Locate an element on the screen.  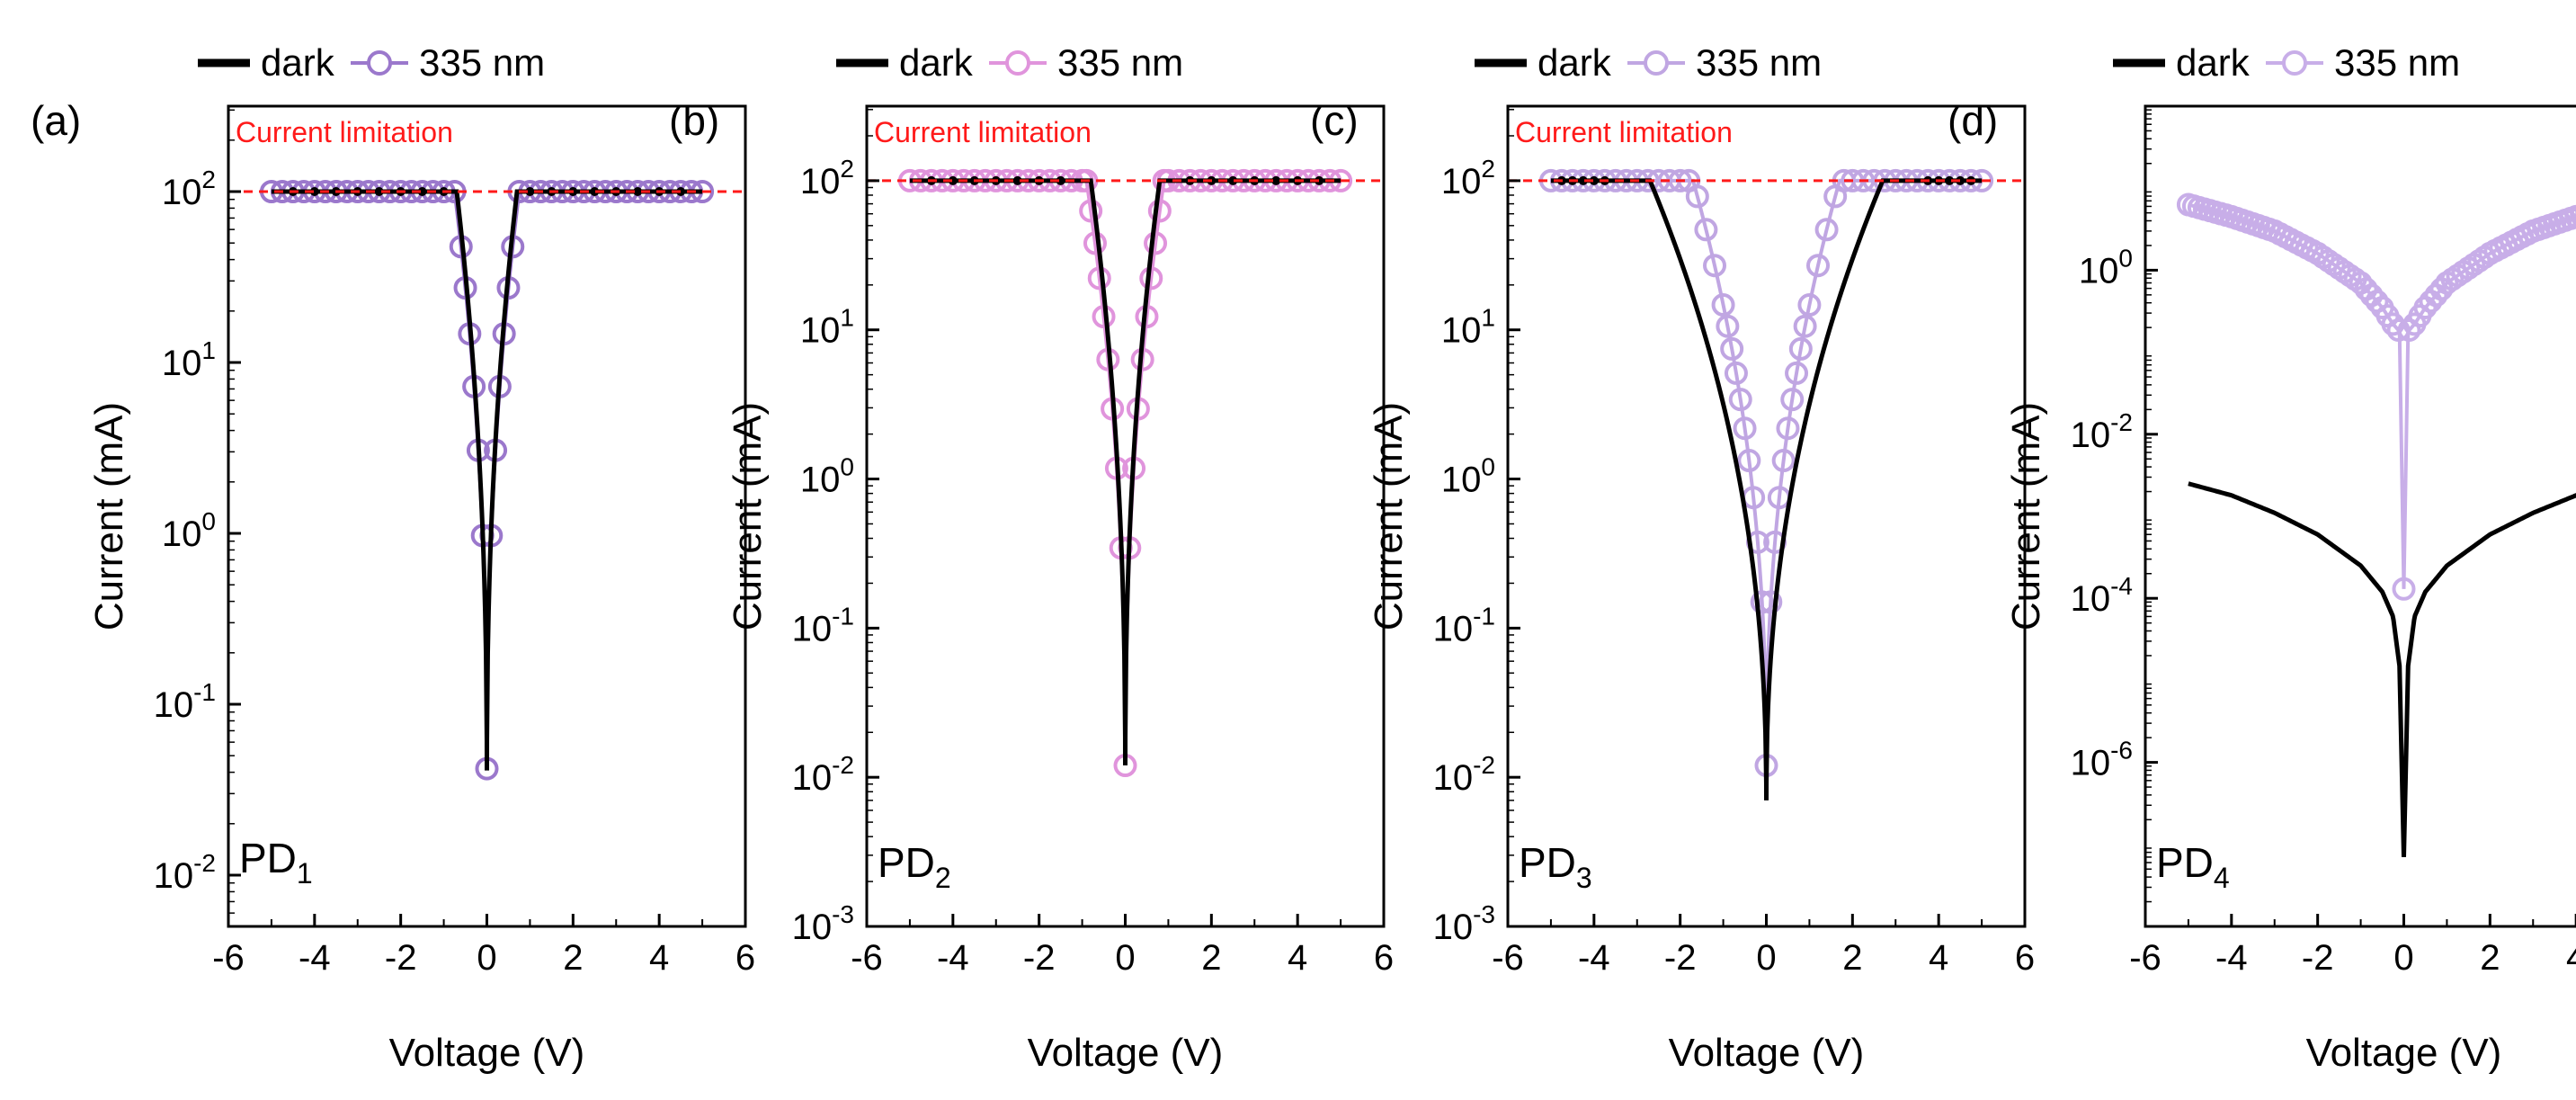
device-label: PD4 is located at coordinates (2193, 866).